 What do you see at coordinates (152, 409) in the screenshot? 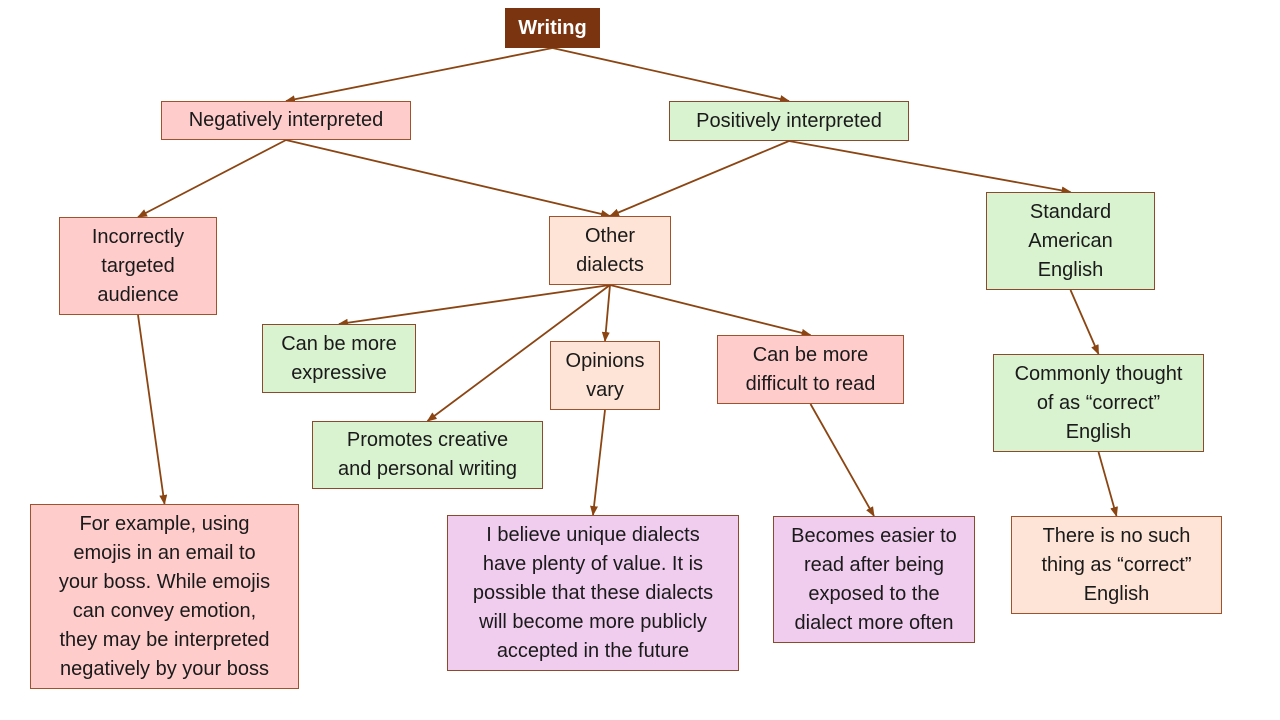
I see `edge-incorrectly_targeted-to-example_emojis` at bounding box center [152, 409].